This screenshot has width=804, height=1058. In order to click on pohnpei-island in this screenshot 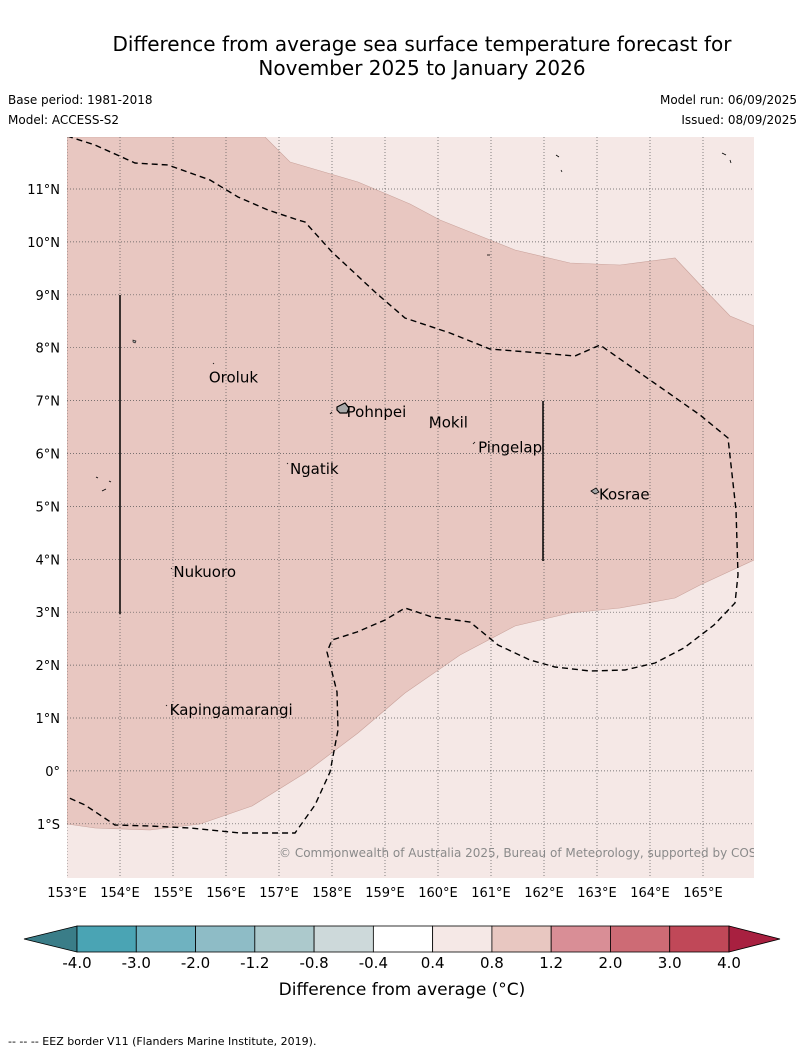, I will do `click(343, 408)`.